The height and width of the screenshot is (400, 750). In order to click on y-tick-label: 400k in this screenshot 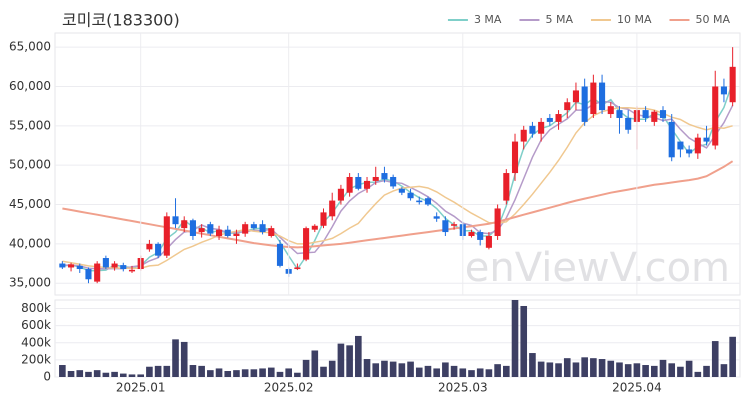, I will do `click(36, 342)`.